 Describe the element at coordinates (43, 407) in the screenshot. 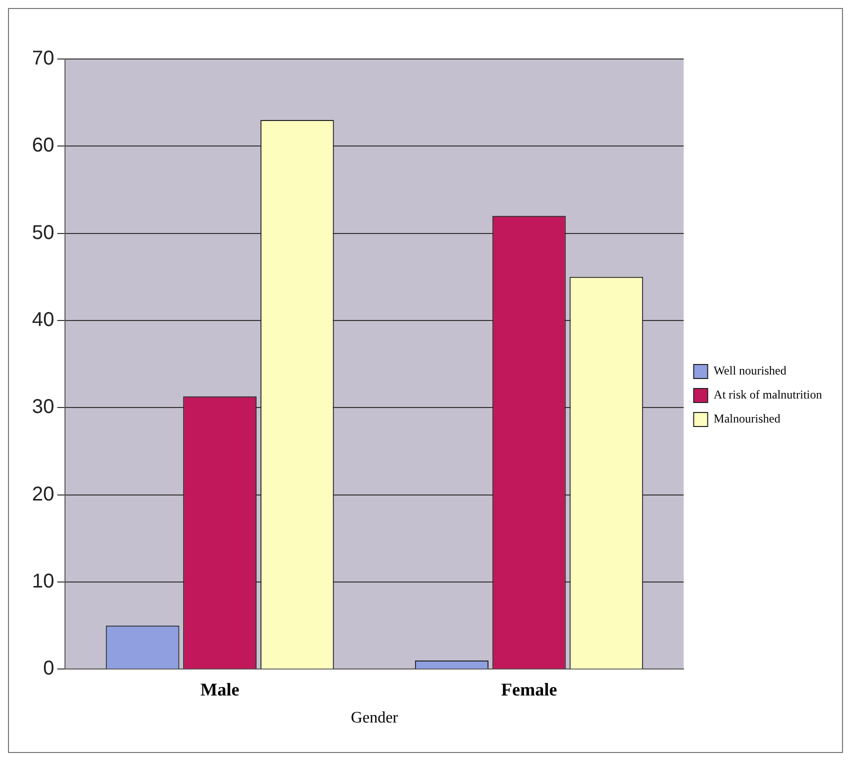

I see `y-tick-label: 30` at that location.